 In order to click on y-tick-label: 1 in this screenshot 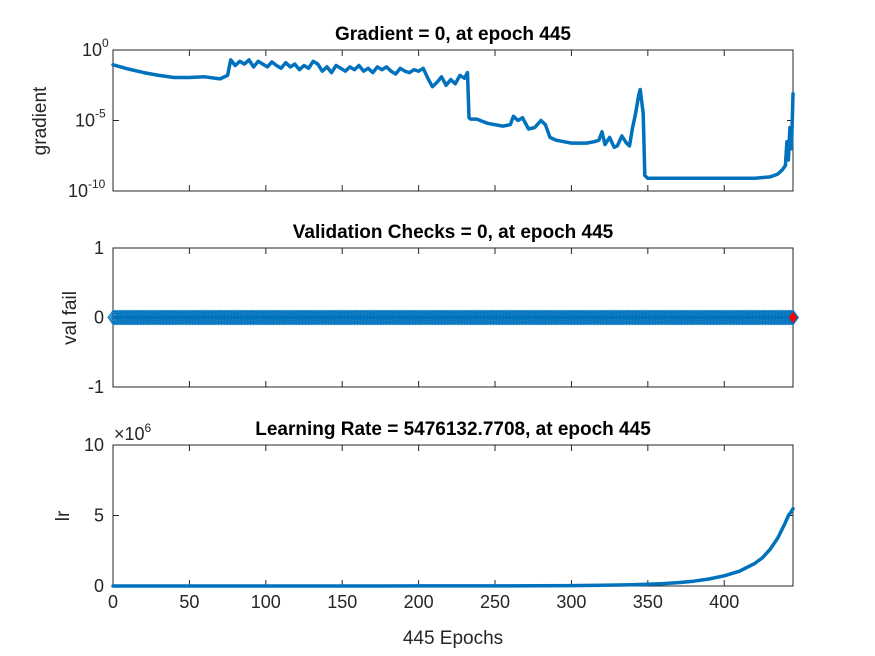, I will do `click(99, 248)`.